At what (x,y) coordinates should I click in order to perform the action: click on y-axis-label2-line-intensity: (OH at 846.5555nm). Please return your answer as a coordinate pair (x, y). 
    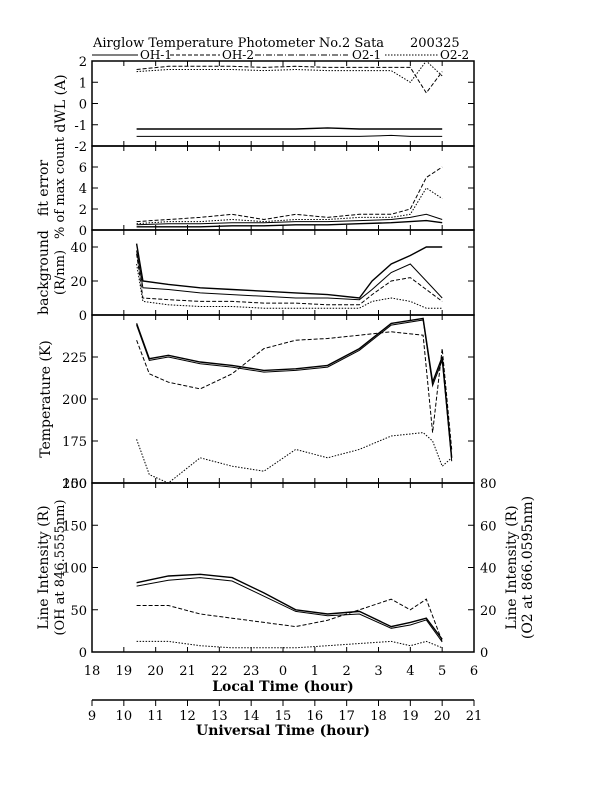
    Looking at the image, I should click on (60, 567).